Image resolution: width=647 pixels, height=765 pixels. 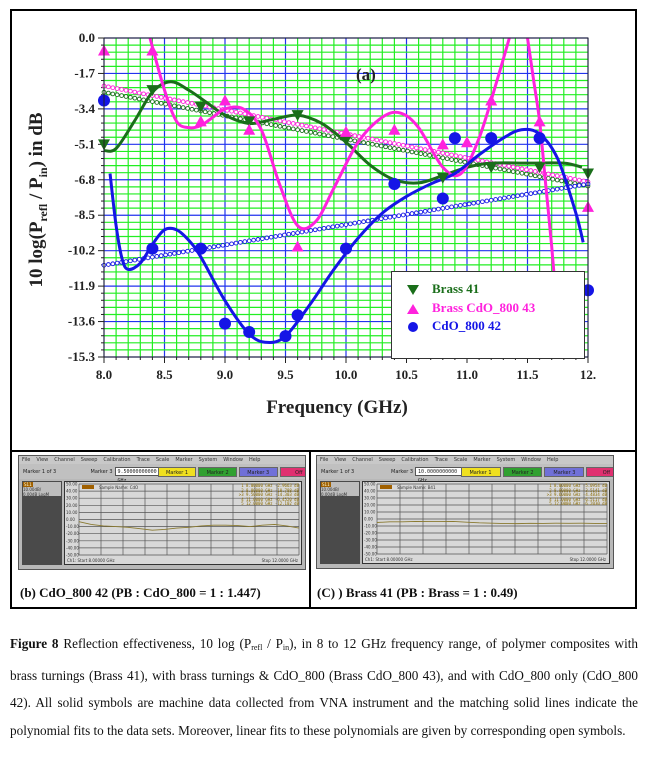 I want to click on vna-trace-tag, so click(x=88, y=487).